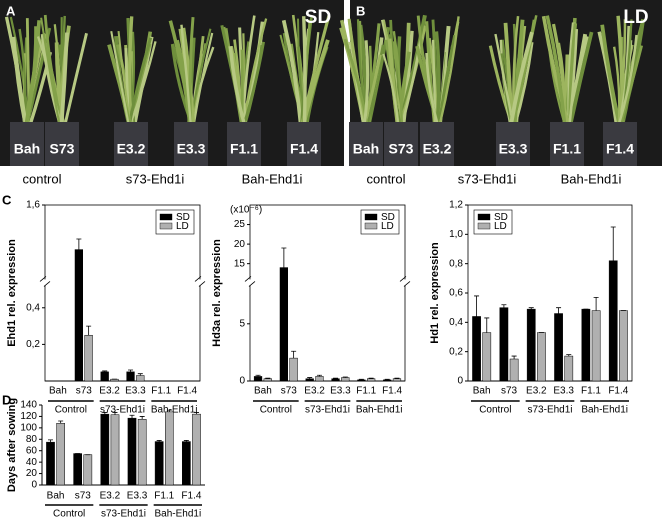  Describe the element at coordinates (360, 10) in the screenshot. I see `panel-letter: B` at that location.